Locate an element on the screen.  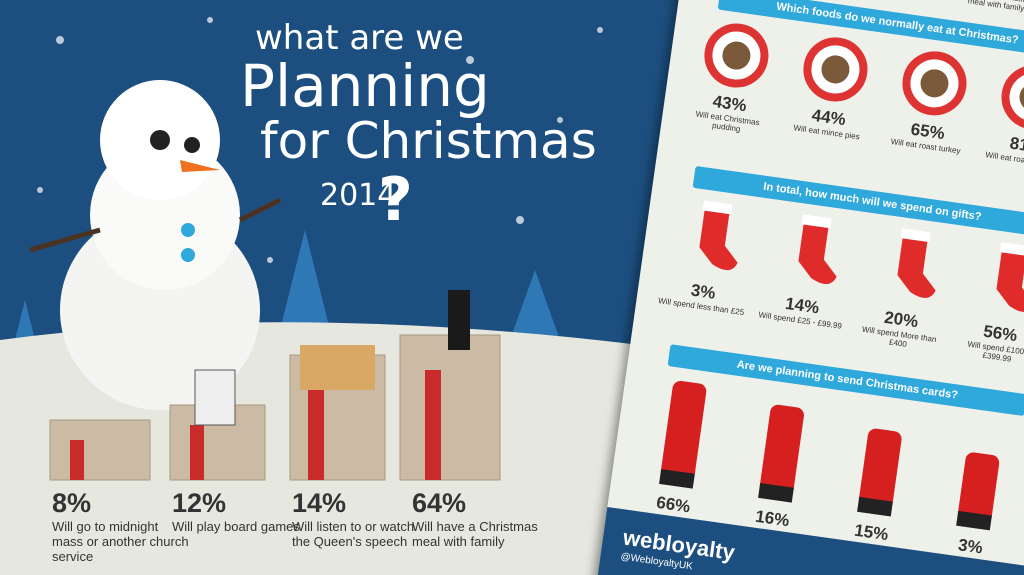
stat-label: Will play board games is located at coordinates (236, 526).